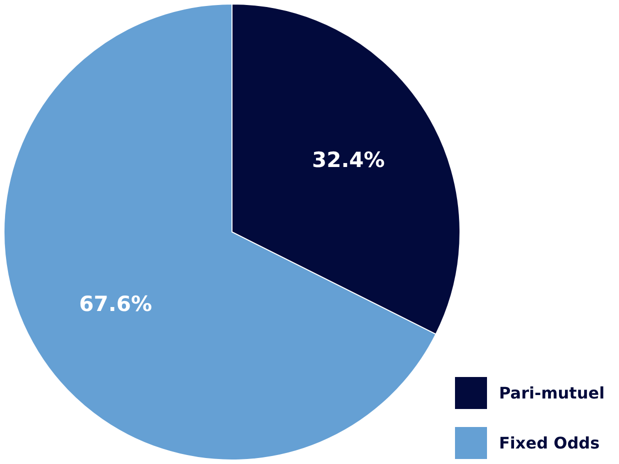  Describe the element at coordinates (552, 393) in the screenshot. I see `legend-label: Pari-mutuel` at that location.